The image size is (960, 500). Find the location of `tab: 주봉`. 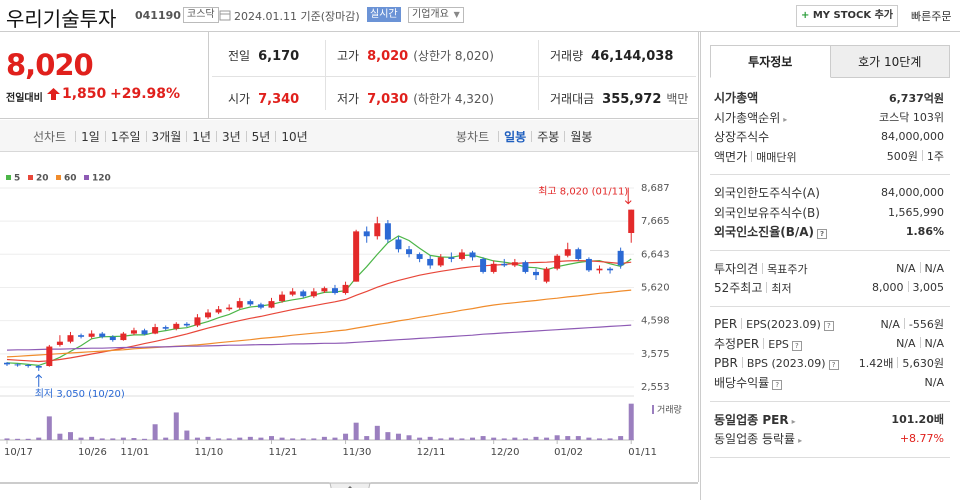

tab: 주봉 is located at coordinates (548, 137).